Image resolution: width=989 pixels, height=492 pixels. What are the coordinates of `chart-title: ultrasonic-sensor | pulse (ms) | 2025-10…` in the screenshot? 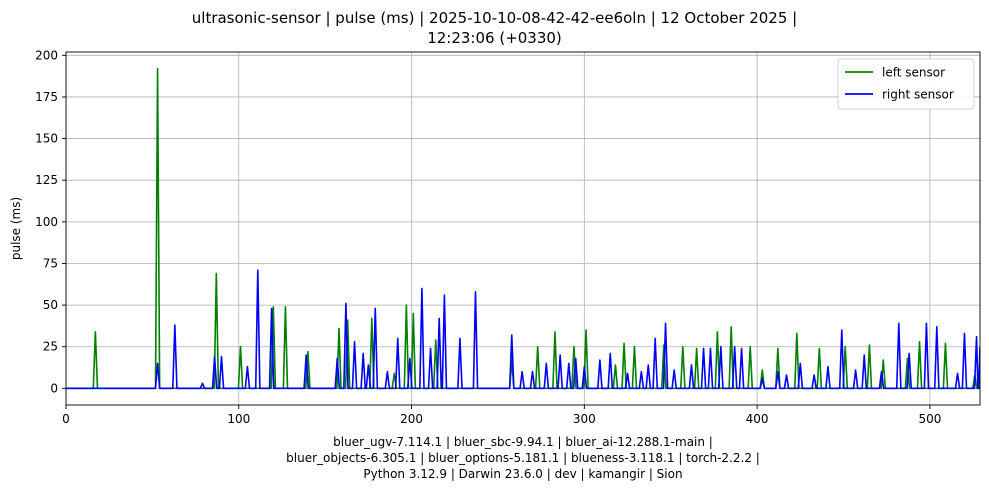 It's located at (494, 28).